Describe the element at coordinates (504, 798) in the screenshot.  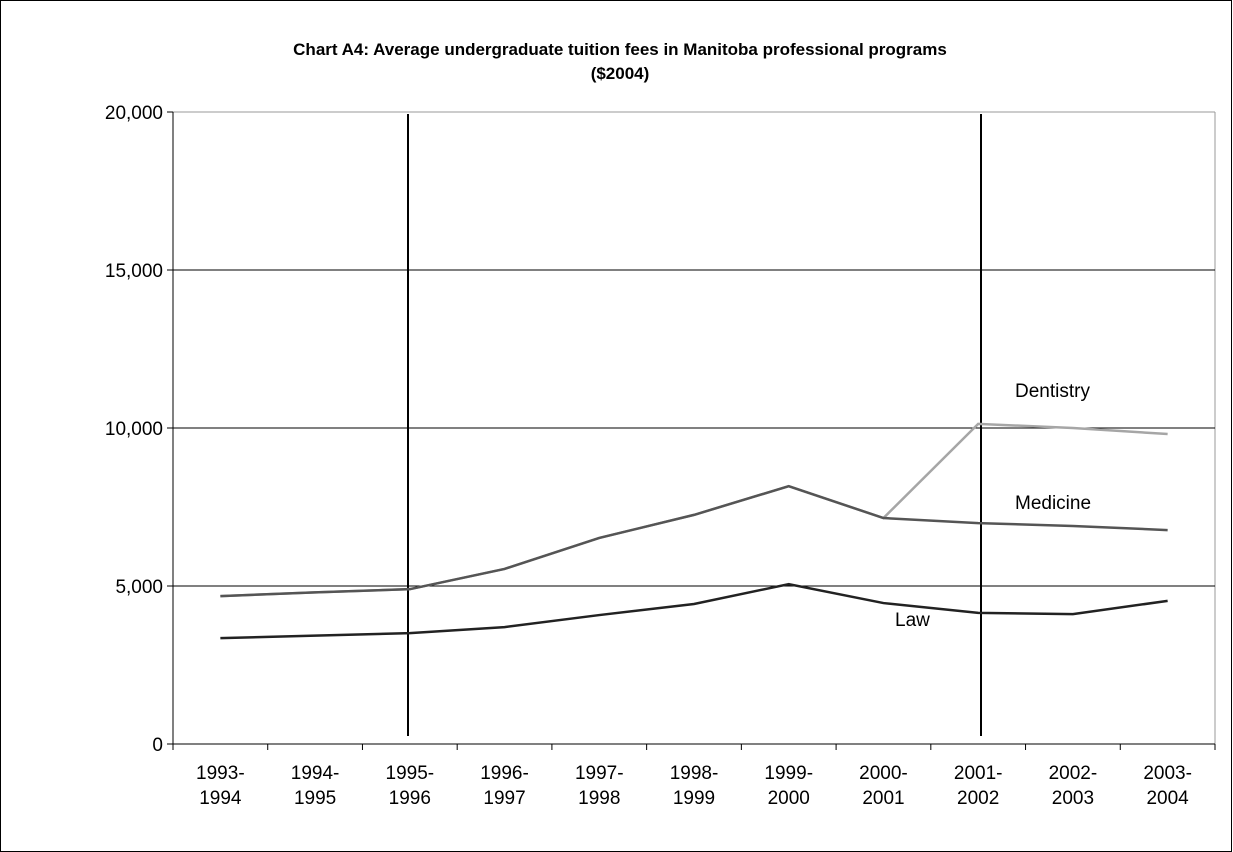
I see `x-tick-label-line: 1997` at that location.